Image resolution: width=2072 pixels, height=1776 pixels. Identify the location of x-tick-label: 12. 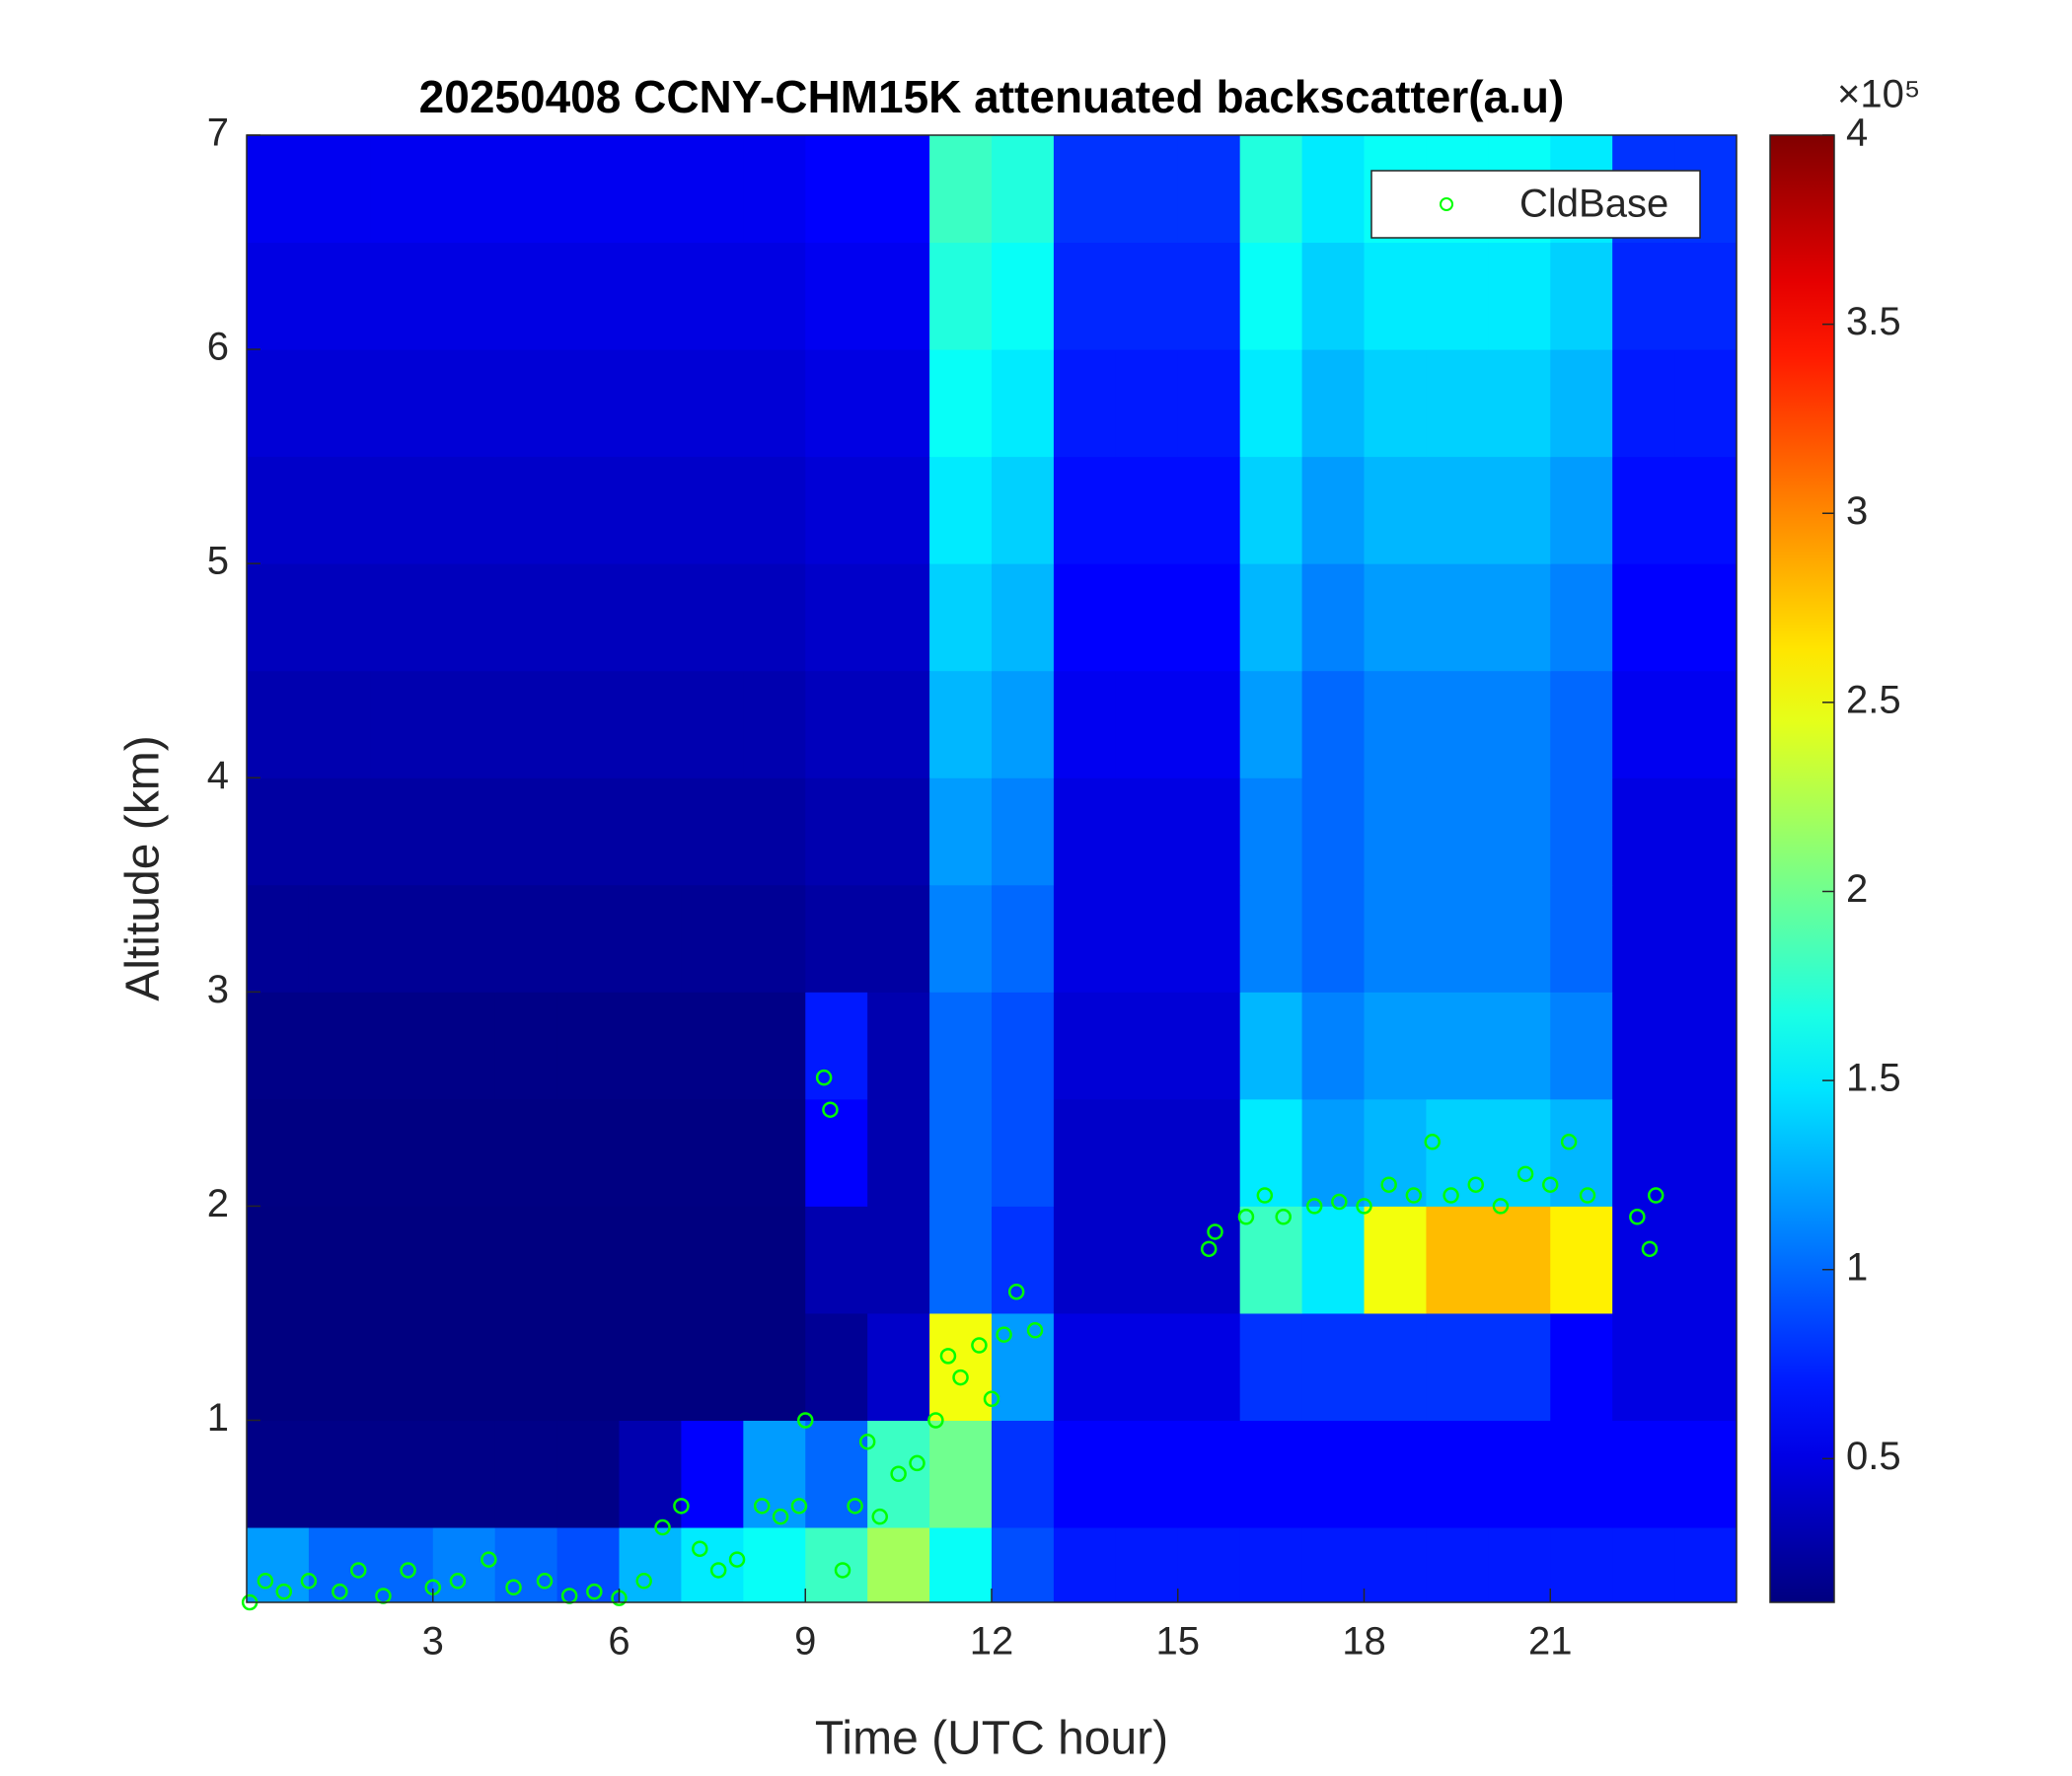
(992, 1642).